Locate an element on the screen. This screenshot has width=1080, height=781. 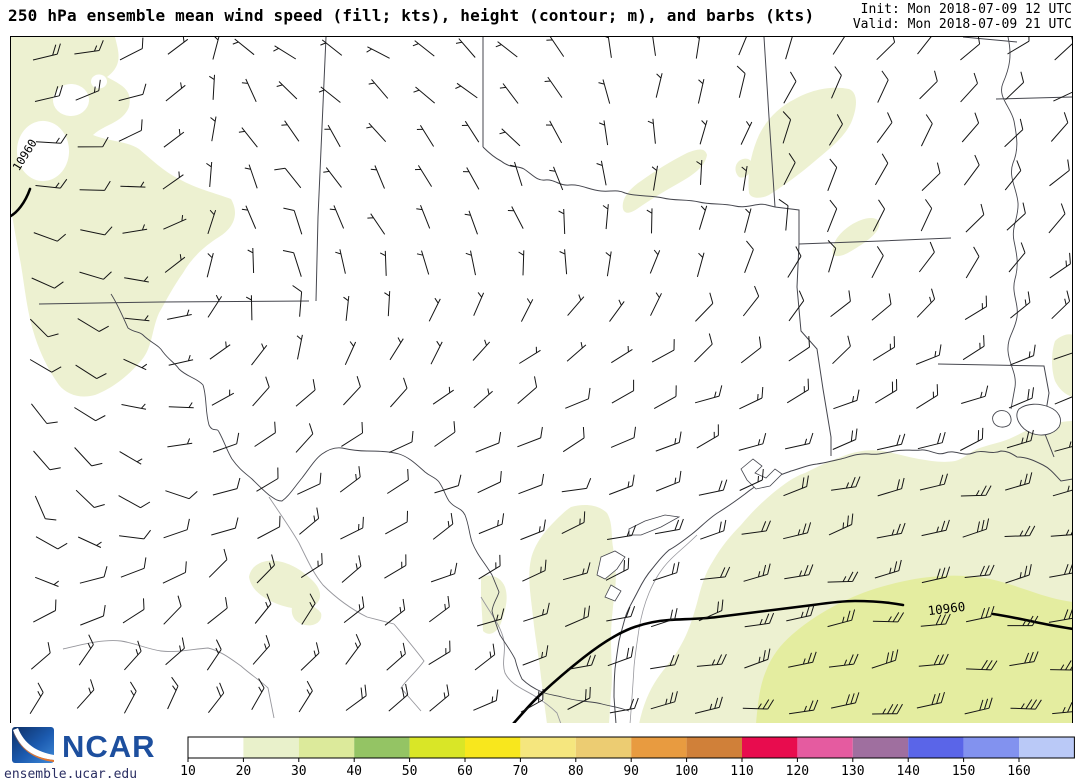
site-url: ensemble.ucar.edu is located at coordinates (71, 774).